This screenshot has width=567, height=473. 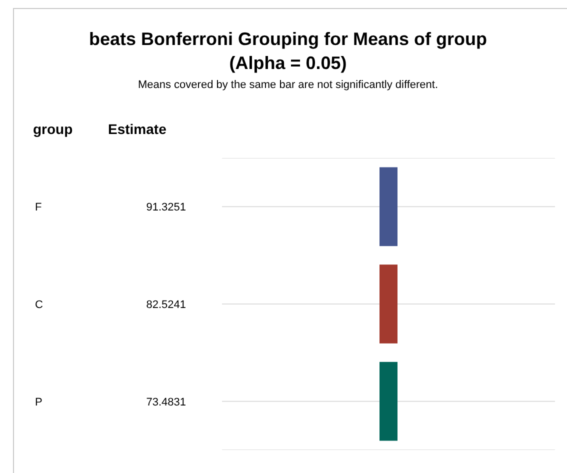 What do you see at coordinates (137, 129) in the screenshot?
I see `text: Estimate` at bounding box center [137, 129].